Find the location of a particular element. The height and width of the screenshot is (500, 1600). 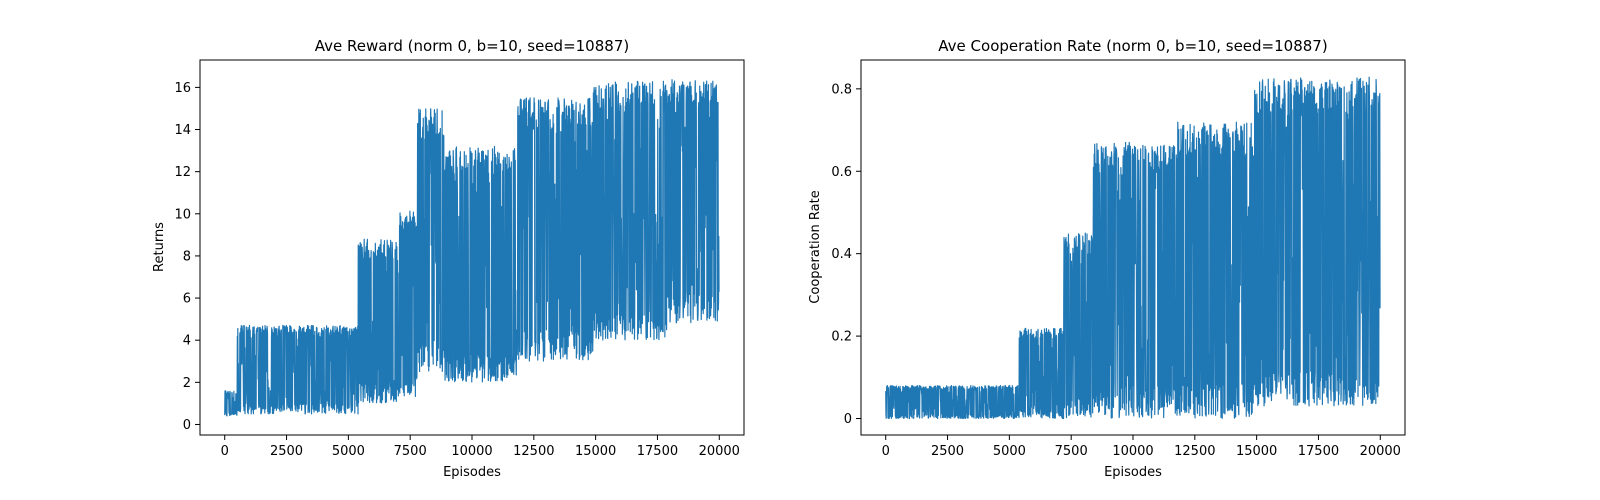

y-axis-label: Returns is located at coordinates (159, 247).